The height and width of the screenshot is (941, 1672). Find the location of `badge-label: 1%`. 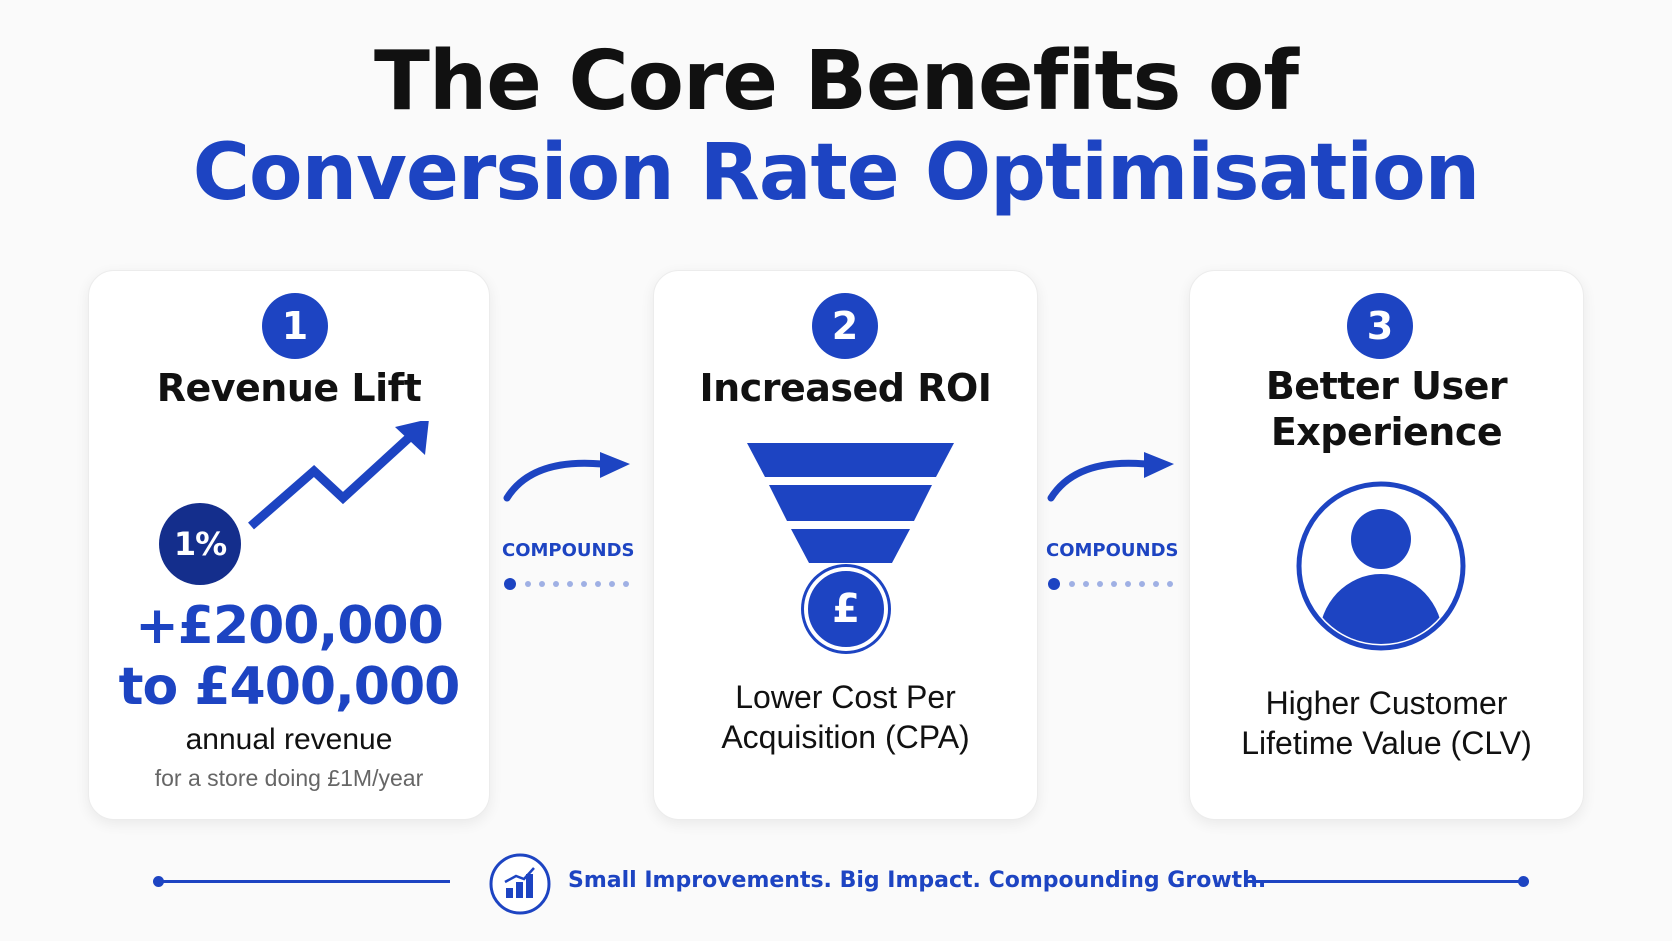

badge-label: 1% is located at coordinates (200, 544).